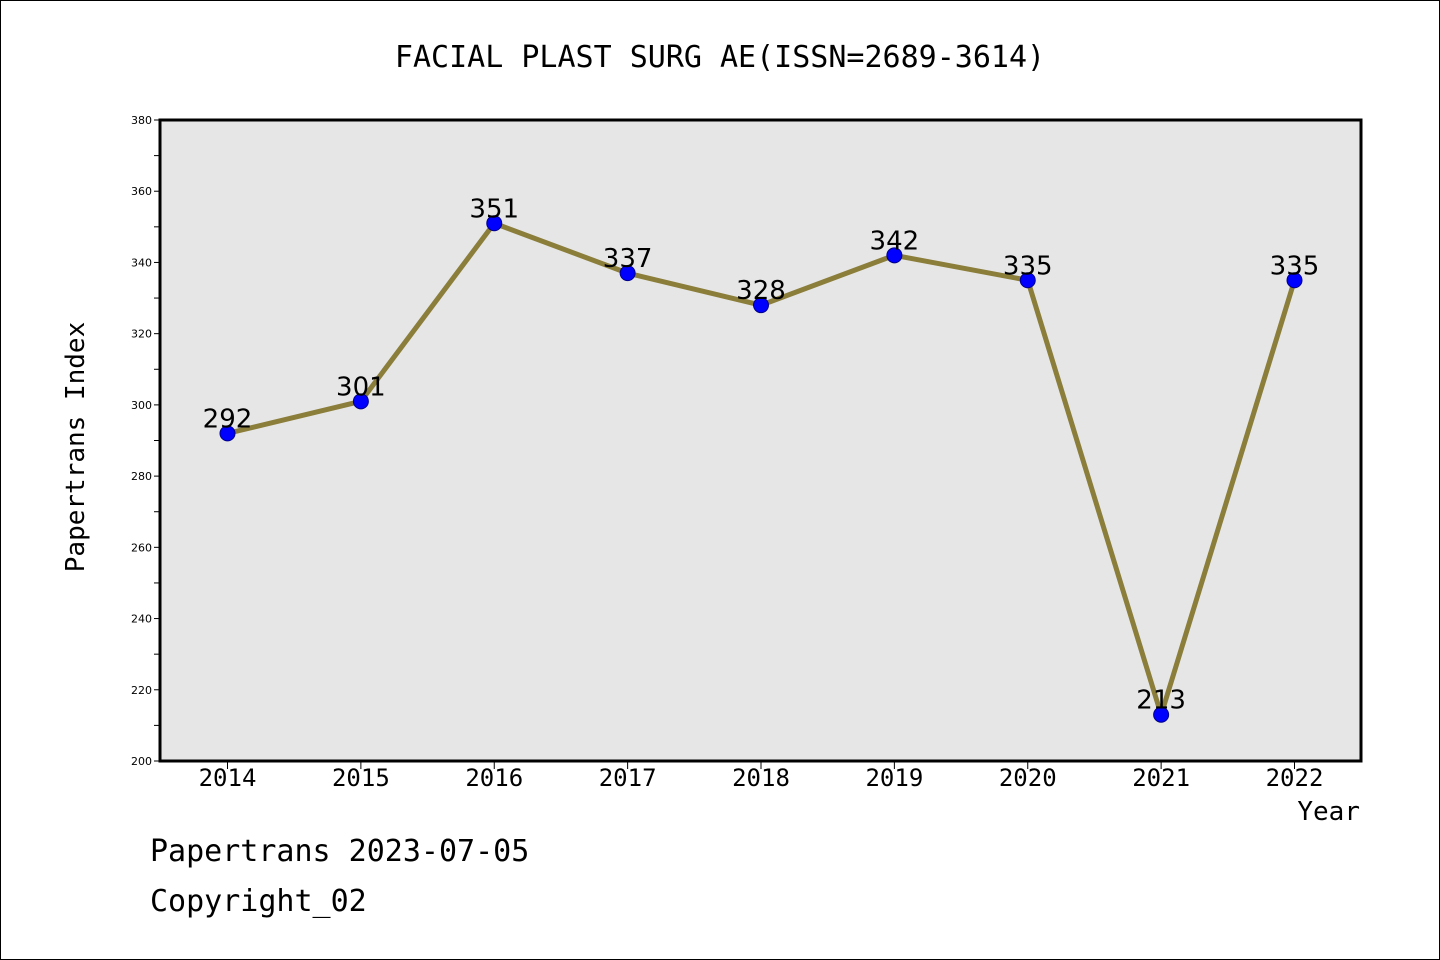  What do you see at coordinates (1161, 701) in the screenshot?
I see `data-label: 213` at bounding box center [1161, 701].